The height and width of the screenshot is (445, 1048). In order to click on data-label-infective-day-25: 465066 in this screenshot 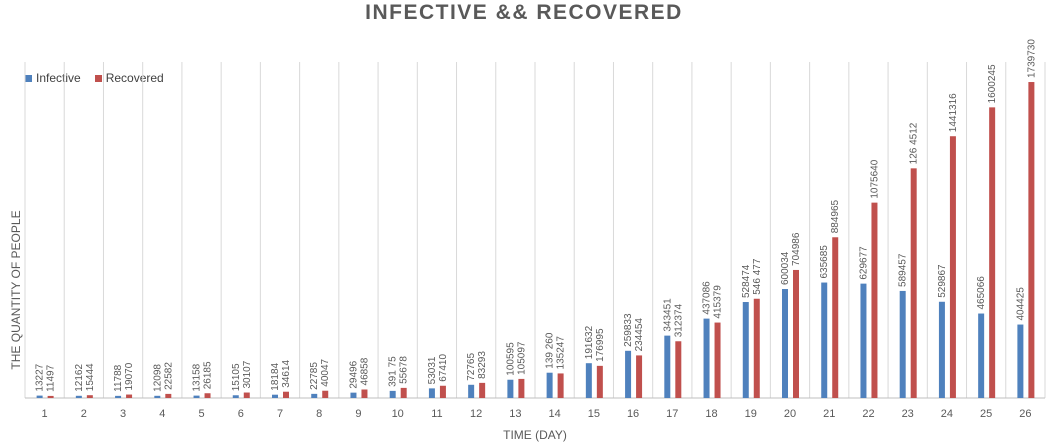, I will do `click(981, 293)`.